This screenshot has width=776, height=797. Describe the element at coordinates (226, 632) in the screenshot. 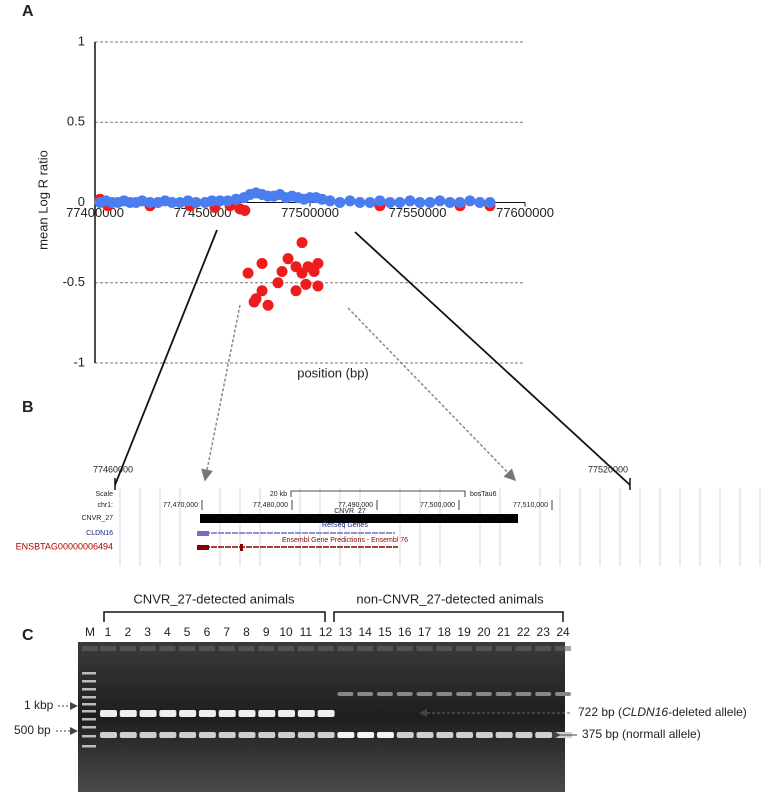

I see `lane-label: 7` at that location.